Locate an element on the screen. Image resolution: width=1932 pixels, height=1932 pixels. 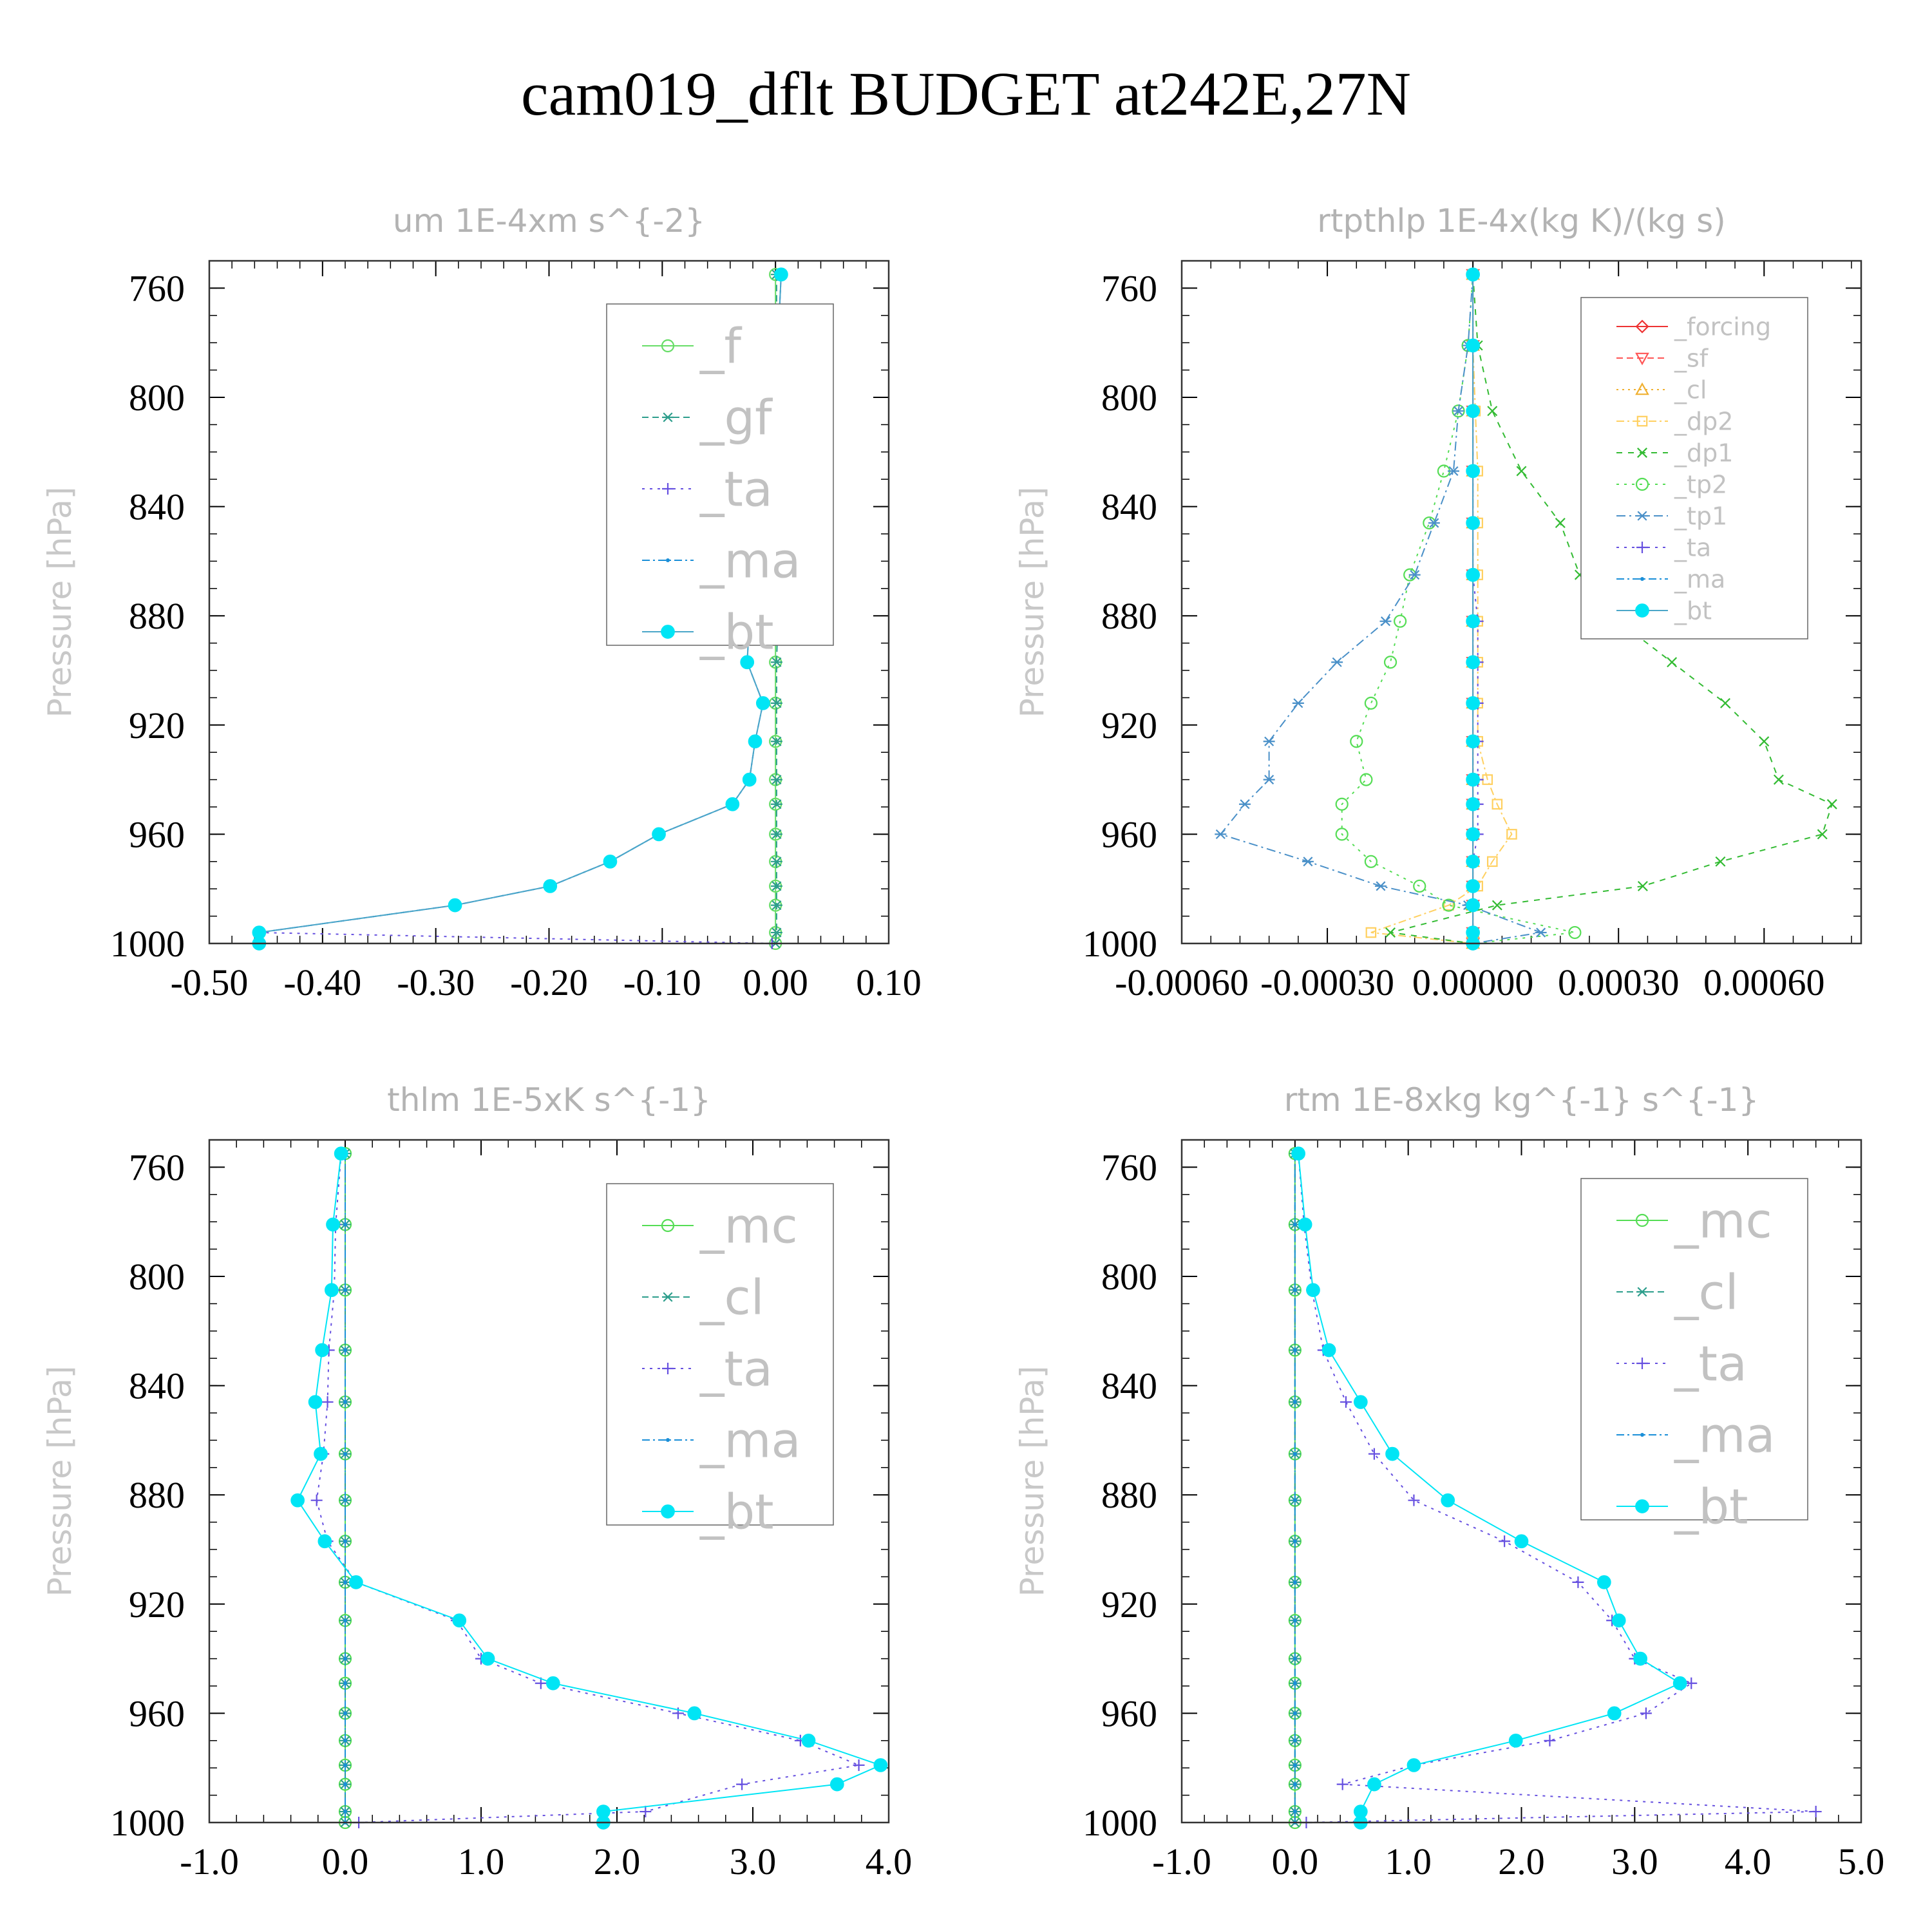
figure-title: cam019_dflt BUDGET at242E,27N is located at coordinates (966, 93).